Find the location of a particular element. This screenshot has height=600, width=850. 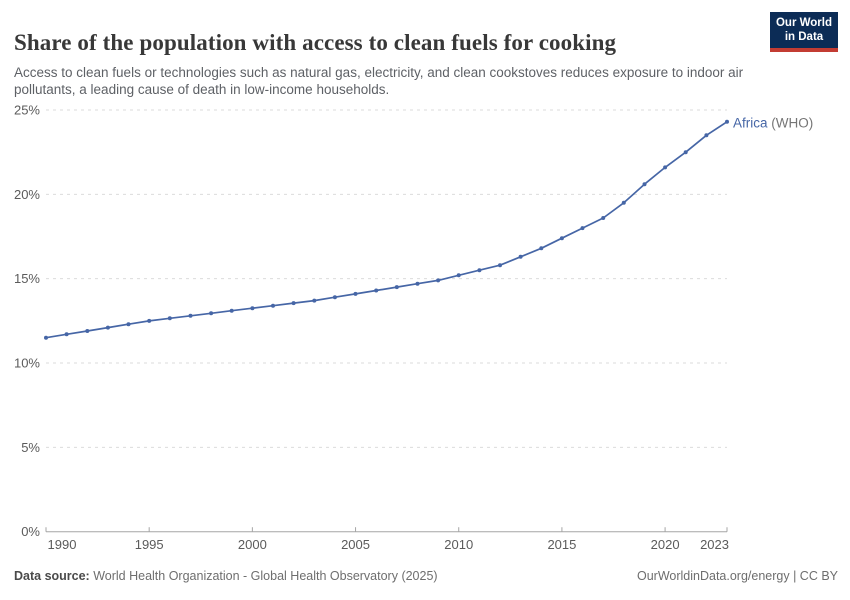

x-tick-label: 2020 is located at coordinates (665, 544).